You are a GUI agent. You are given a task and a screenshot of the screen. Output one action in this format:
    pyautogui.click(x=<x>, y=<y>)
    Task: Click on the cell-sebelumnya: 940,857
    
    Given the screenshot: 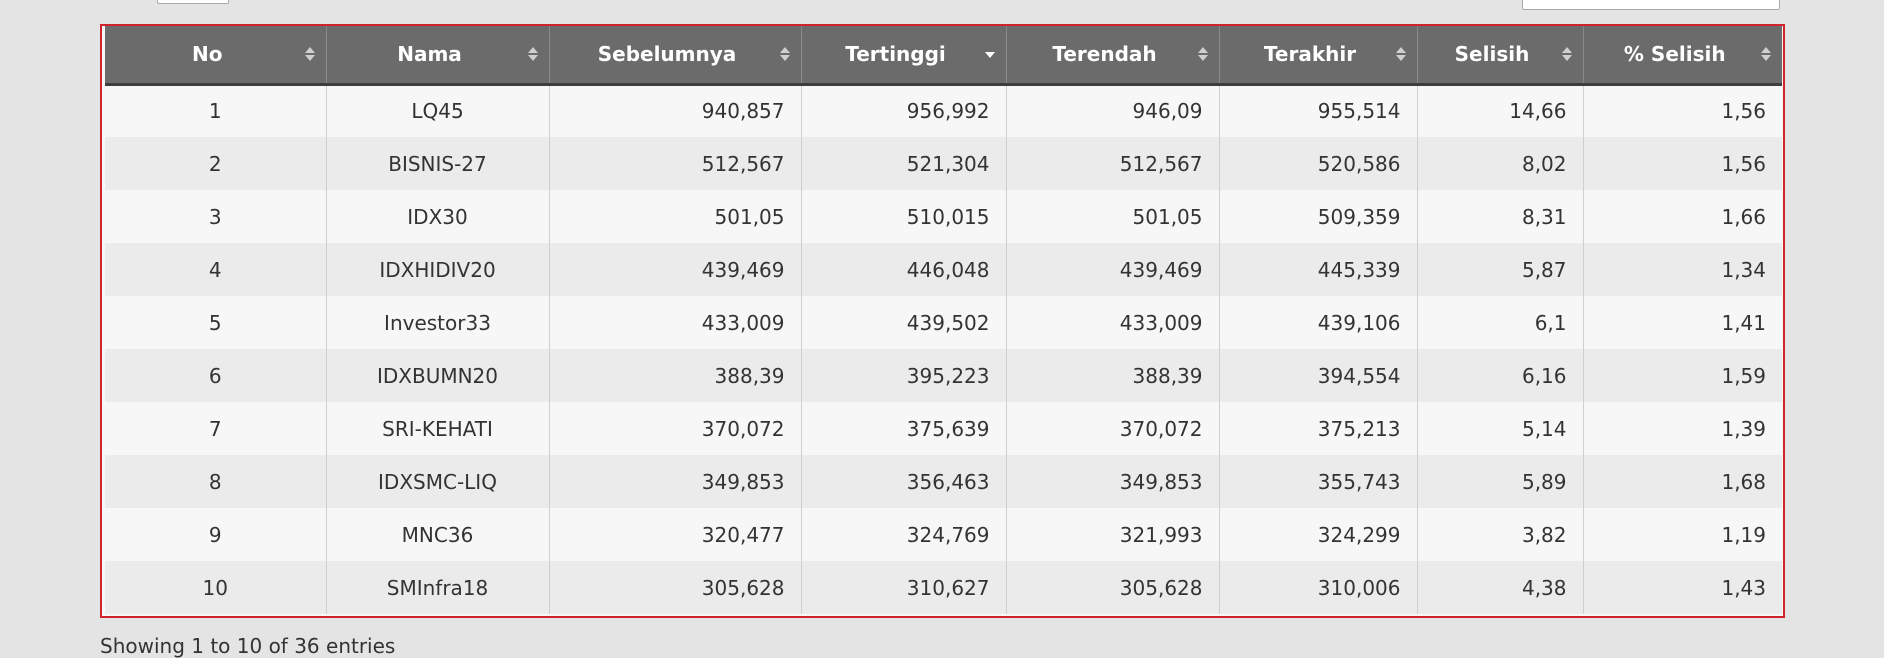 What is the action you would take?
    pyautogui.click(x=675, y=110)
    